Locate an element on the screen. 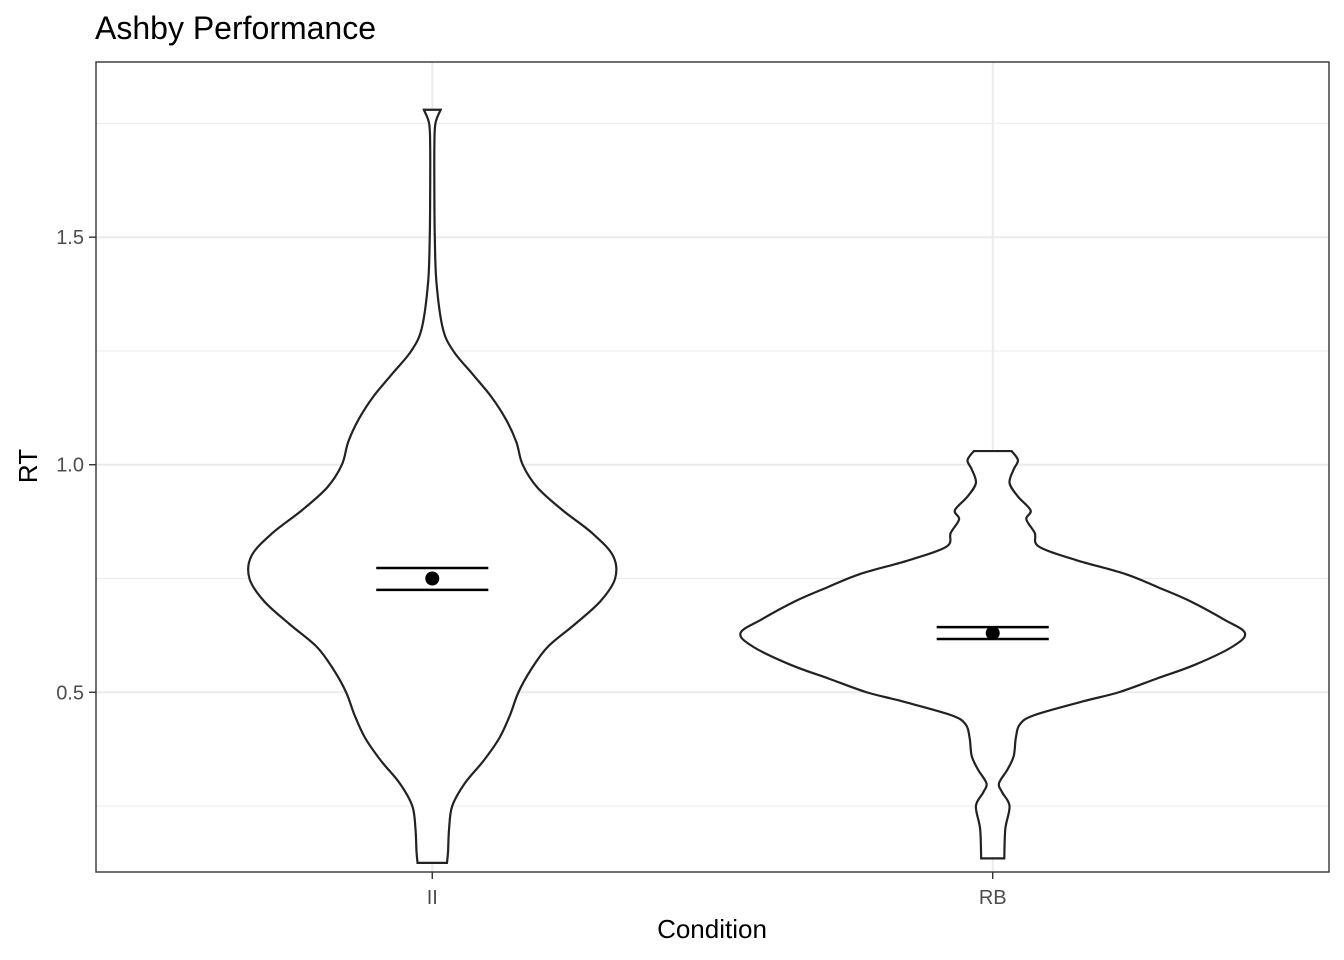  x-axis: II RB is located at coordinates (717, 890).